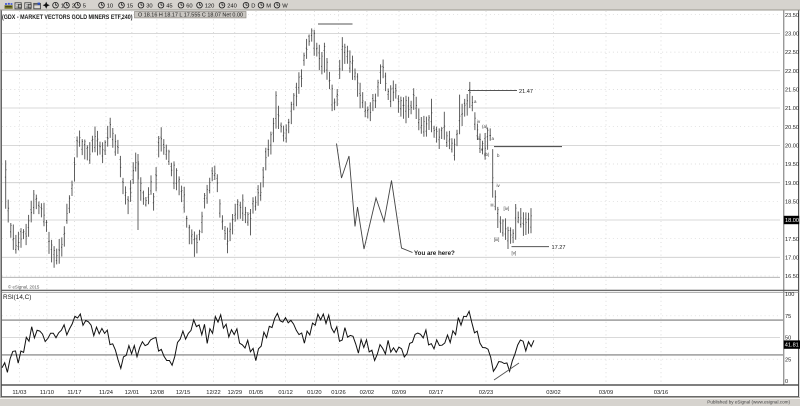 The image size is (800, 406). I want to click on svg-text: 11/03, so click(19, 393).